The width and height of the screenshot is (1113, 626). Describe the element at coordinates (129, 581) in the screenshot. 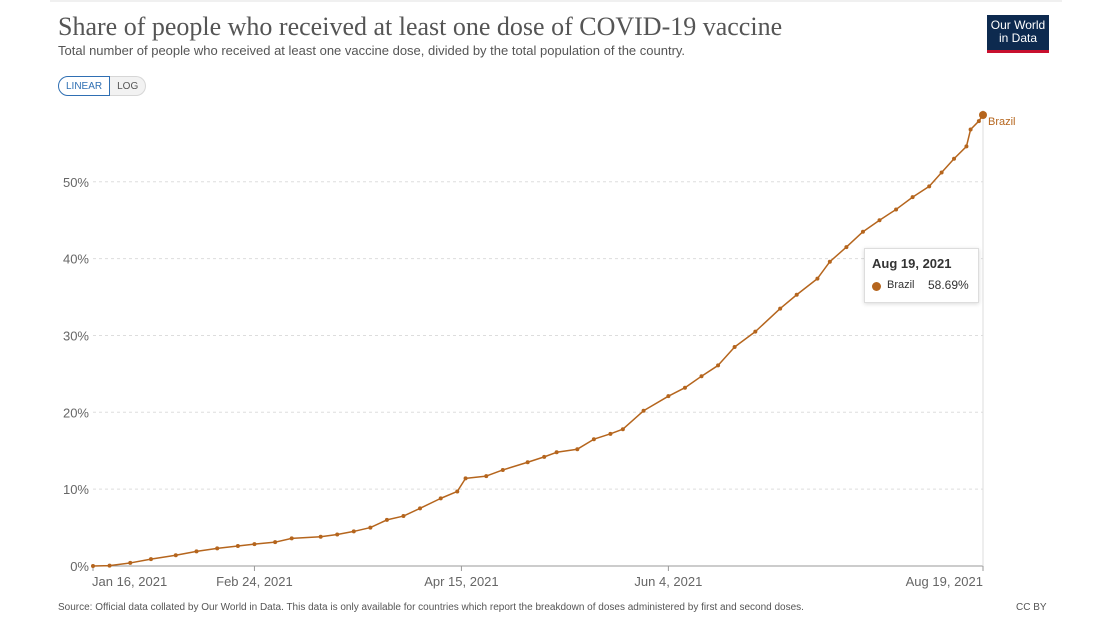

I see `x-tick-label: Jan 16, 2021` at that location.